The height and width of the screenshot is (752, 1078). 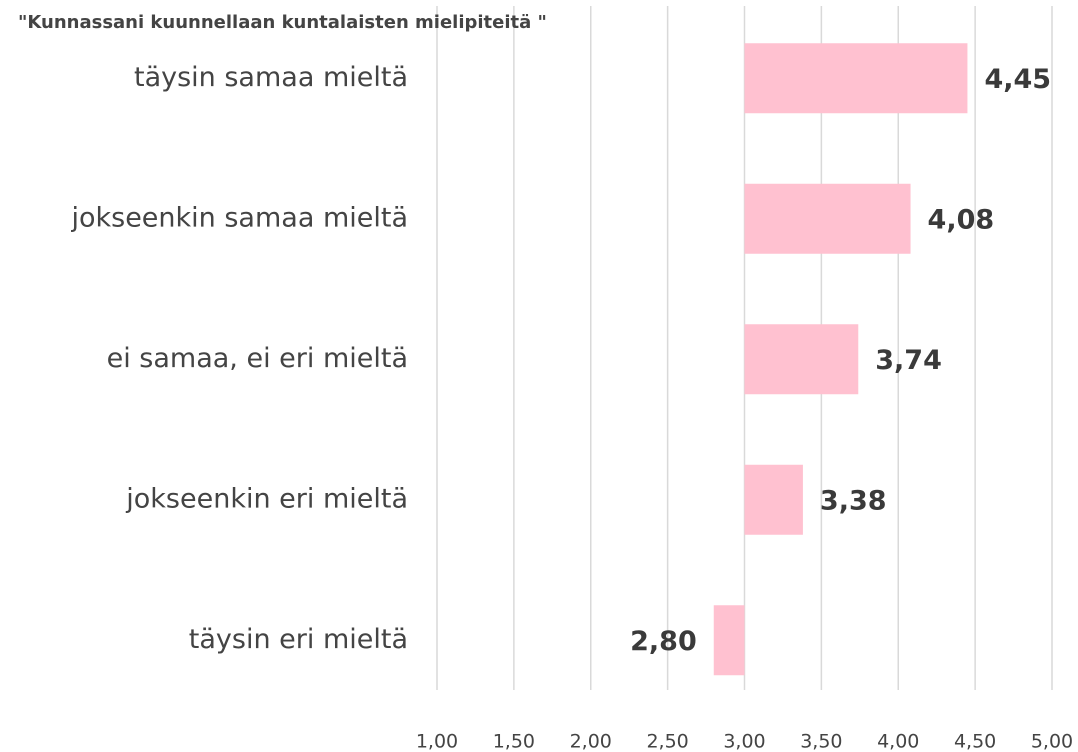 I want to click on y-tick-label: ei samaa, ei eri mieltä, so click(x=257, y=358).